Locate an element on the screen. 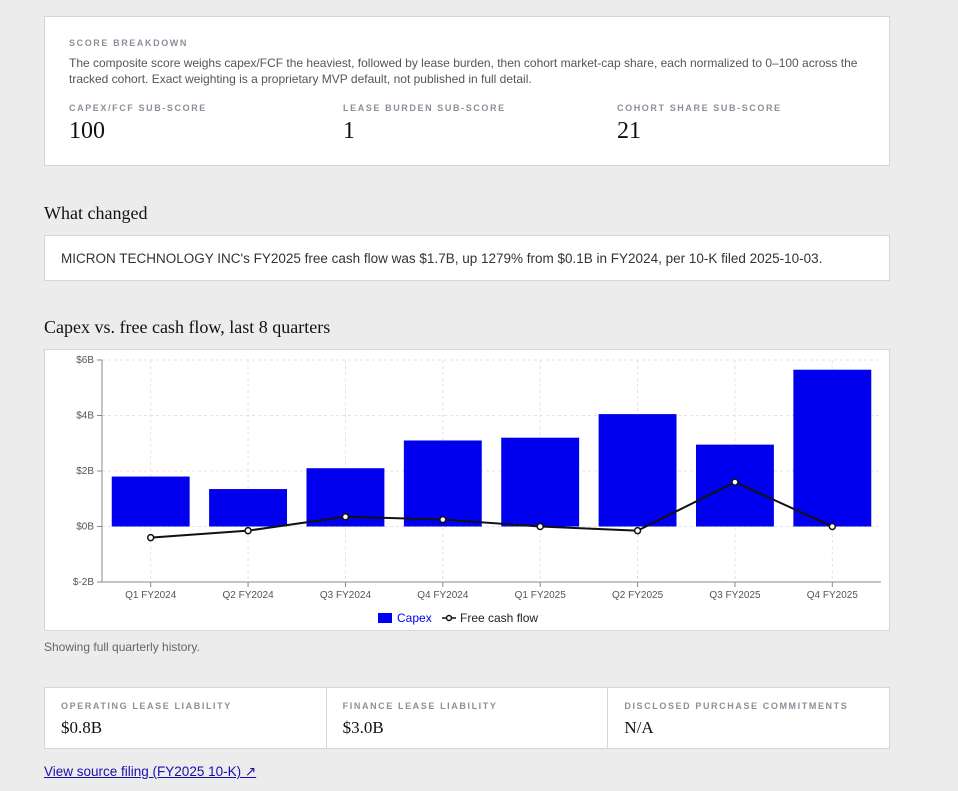 Image resolution: width=958 pixels, height=791 pixels. x-tick-label: Q4 FY2024 is located at coordinates (443, 595).